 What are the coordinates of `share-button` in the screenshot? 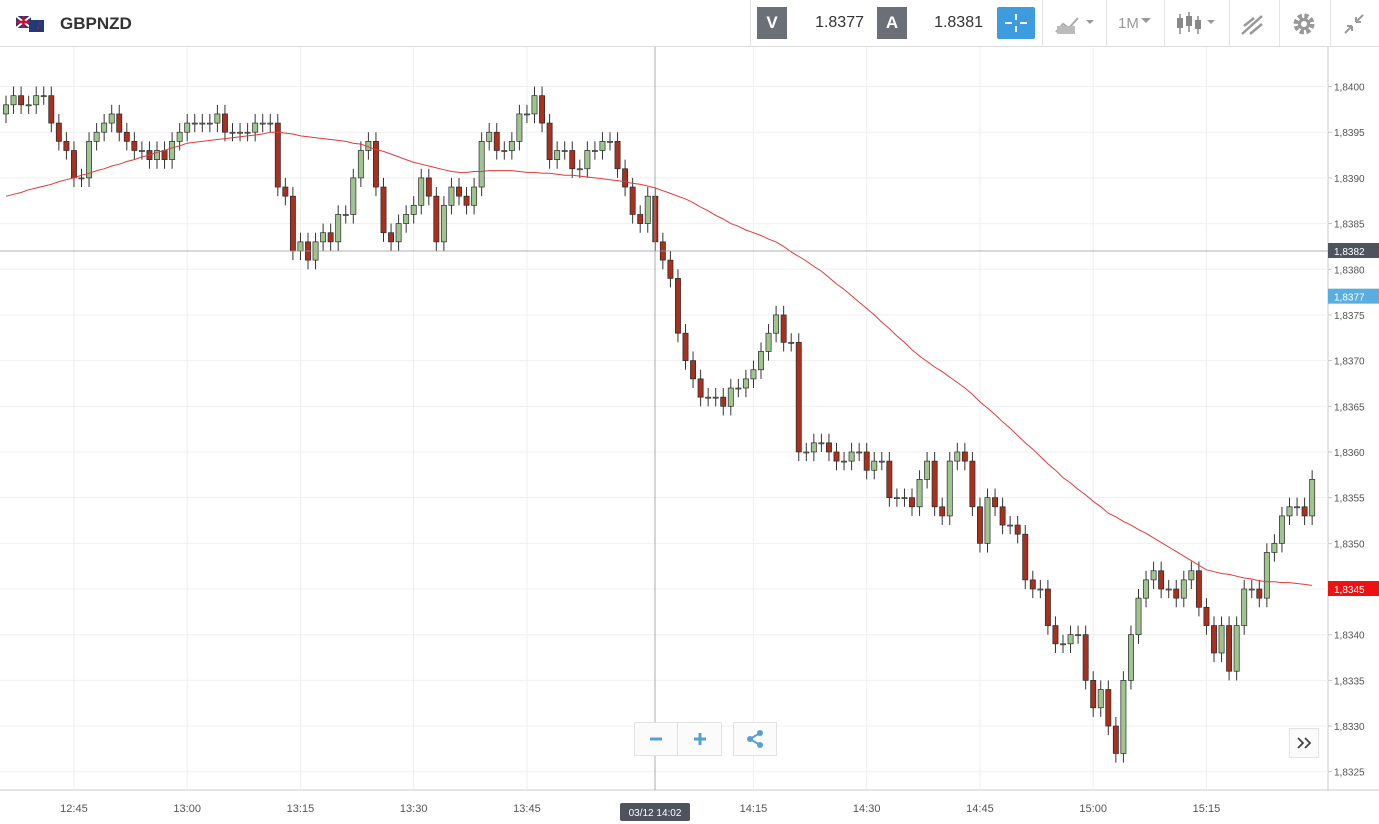 It's located at (755, 739).